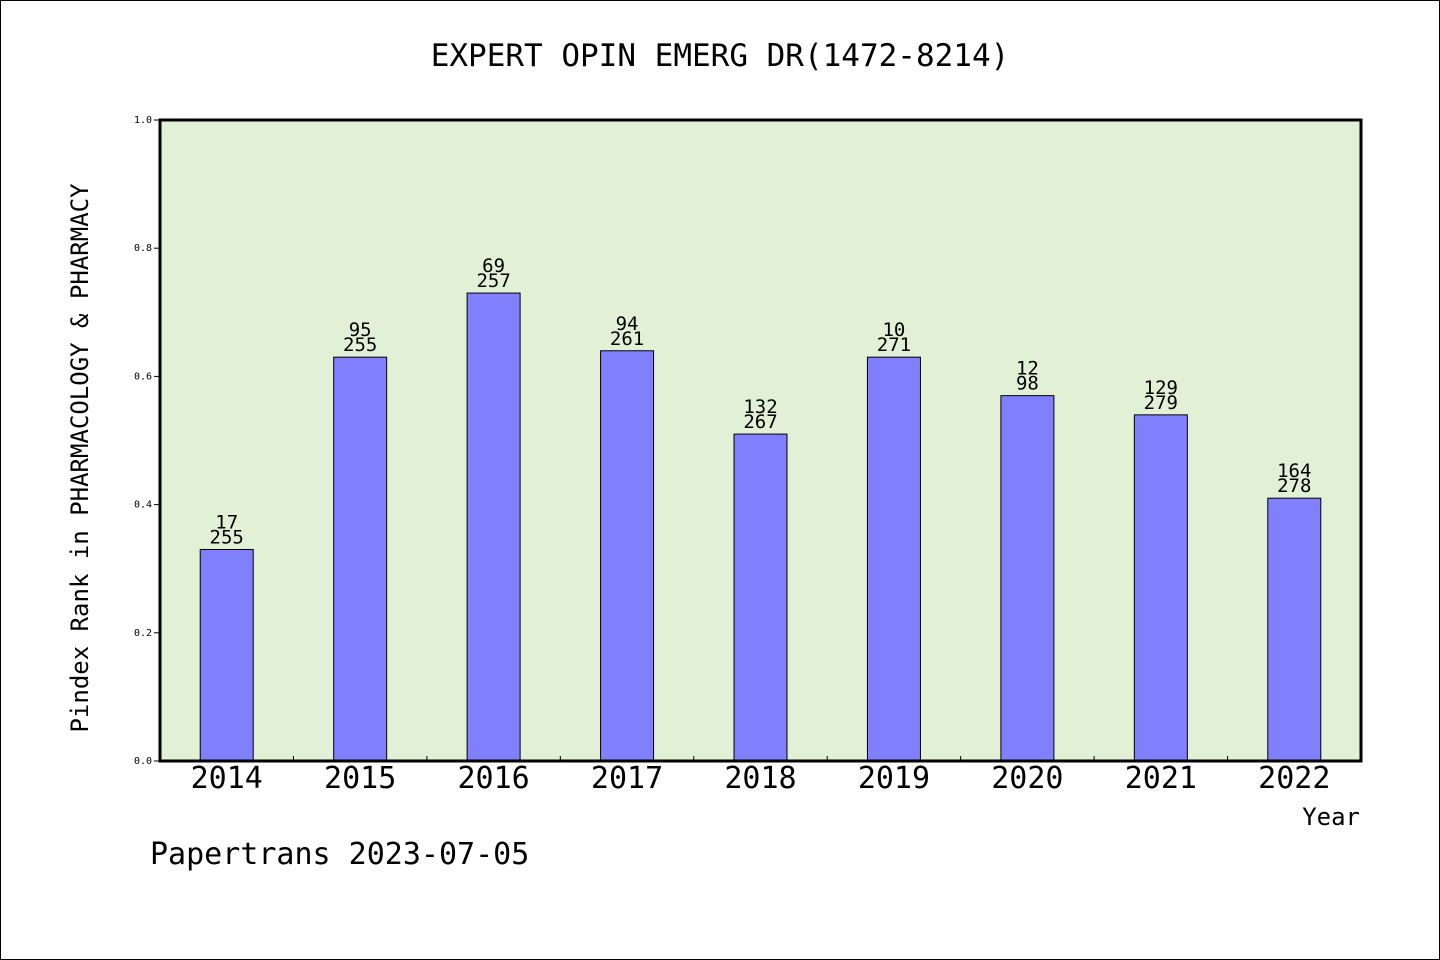  I want to click on x-tick-label: 2016, so click(493, 778).